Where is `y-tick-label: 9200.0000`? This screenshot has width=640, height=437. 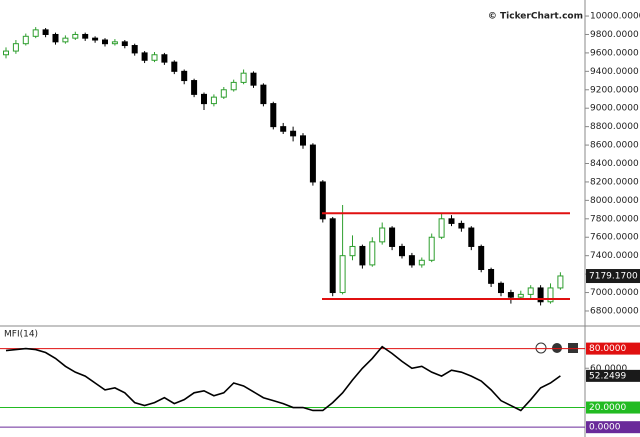
y-tick-label: 9200.0000 is located at coordinates (614, 90).